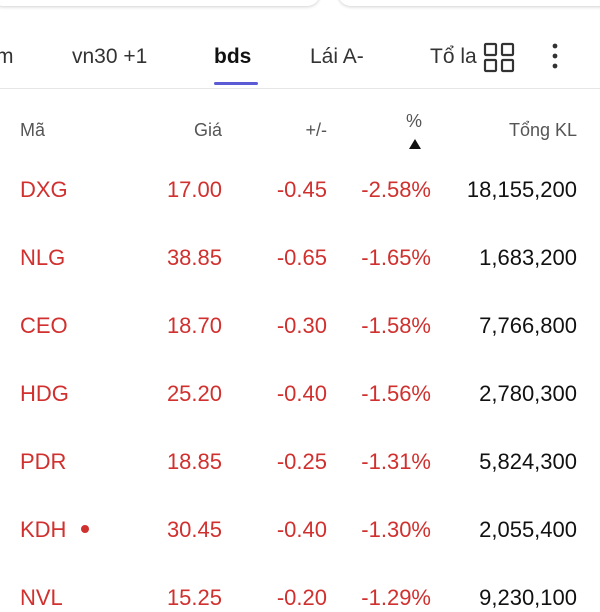 This screenshot has height=612, width=600. What do you see at coordinates (194, 189) in the screenshot?
I see `price: 17.00` at bounding box center [194, 189].